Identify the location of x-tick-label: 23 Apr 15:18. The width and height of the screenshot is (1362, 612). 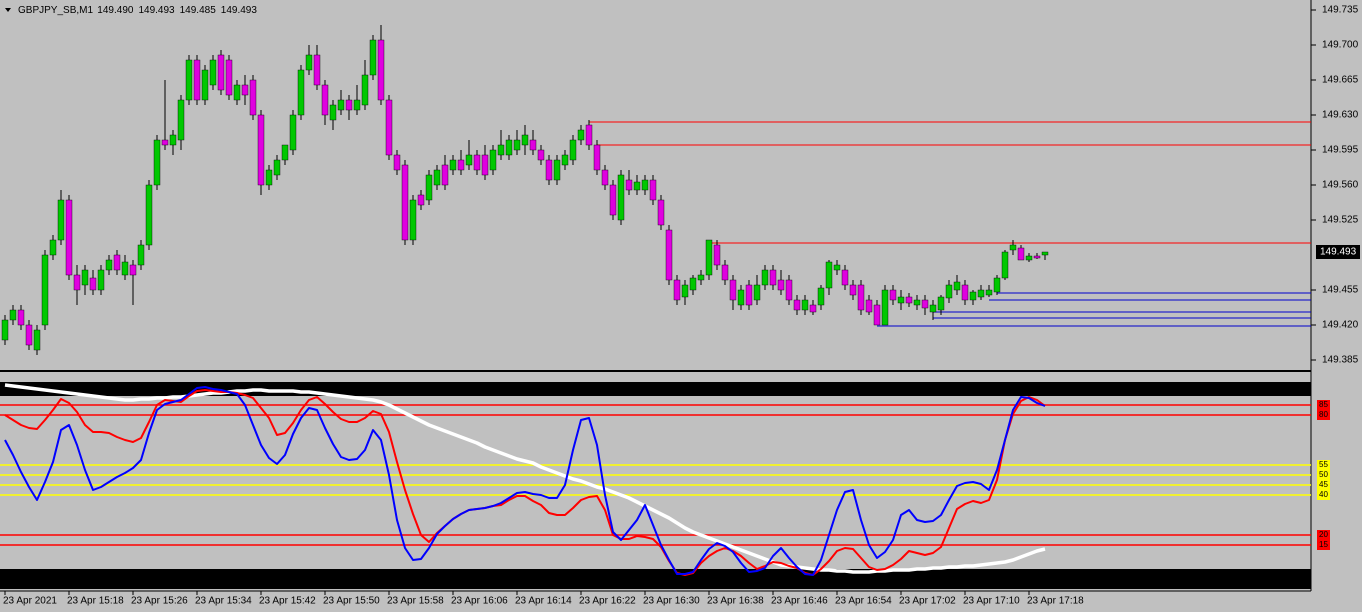
(95, 601).